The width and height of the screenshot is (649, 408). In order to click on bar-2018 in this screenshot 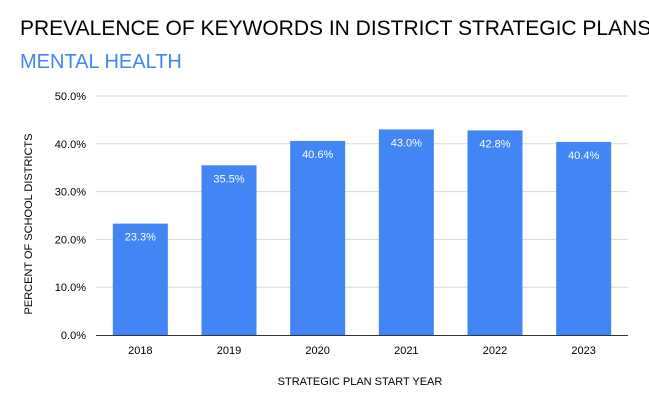, I will do `click(140, 279)`.